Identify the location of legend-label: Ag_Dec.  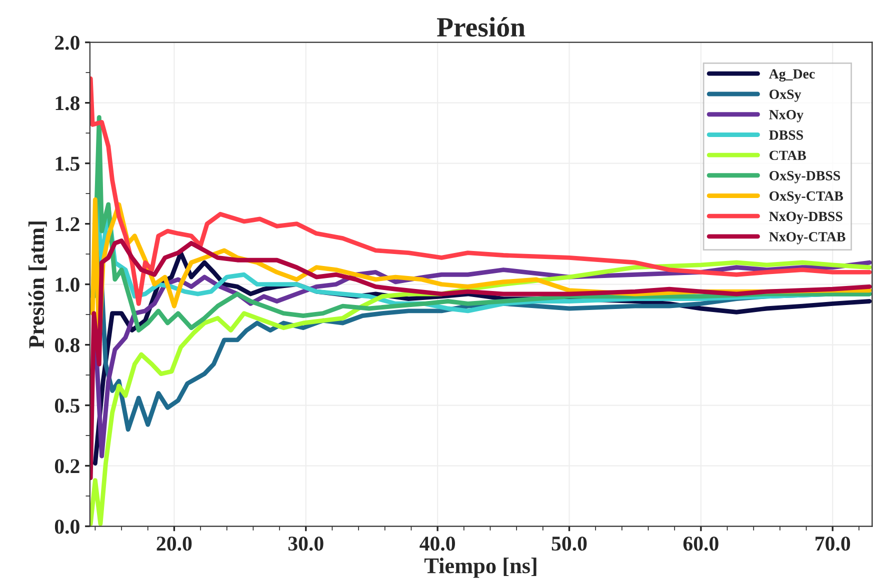
(791, 75).